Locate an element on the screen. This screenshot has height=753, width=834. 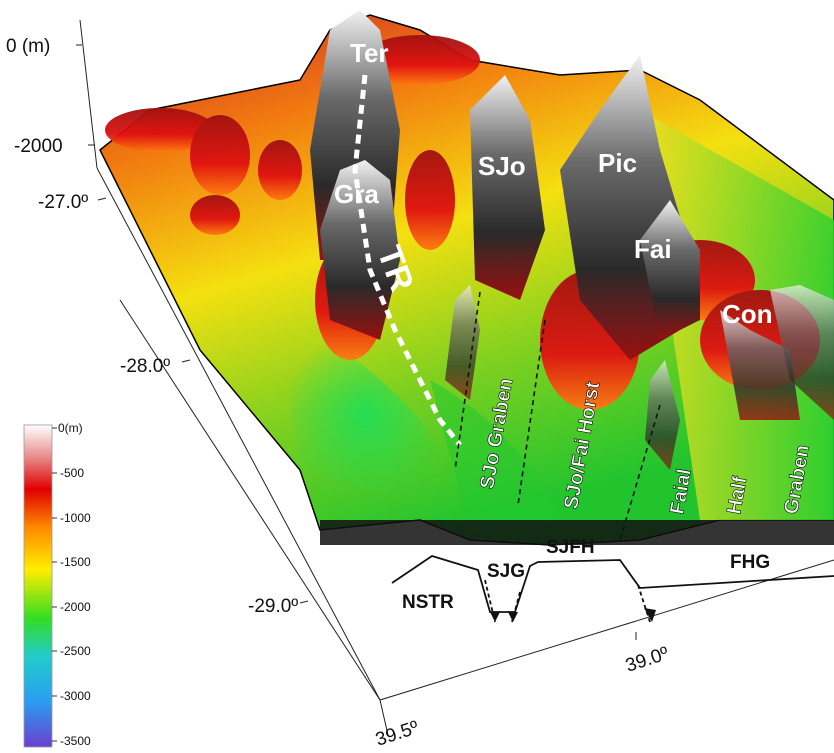
island-label-pic: Pic is located at coordinates (617, 163).